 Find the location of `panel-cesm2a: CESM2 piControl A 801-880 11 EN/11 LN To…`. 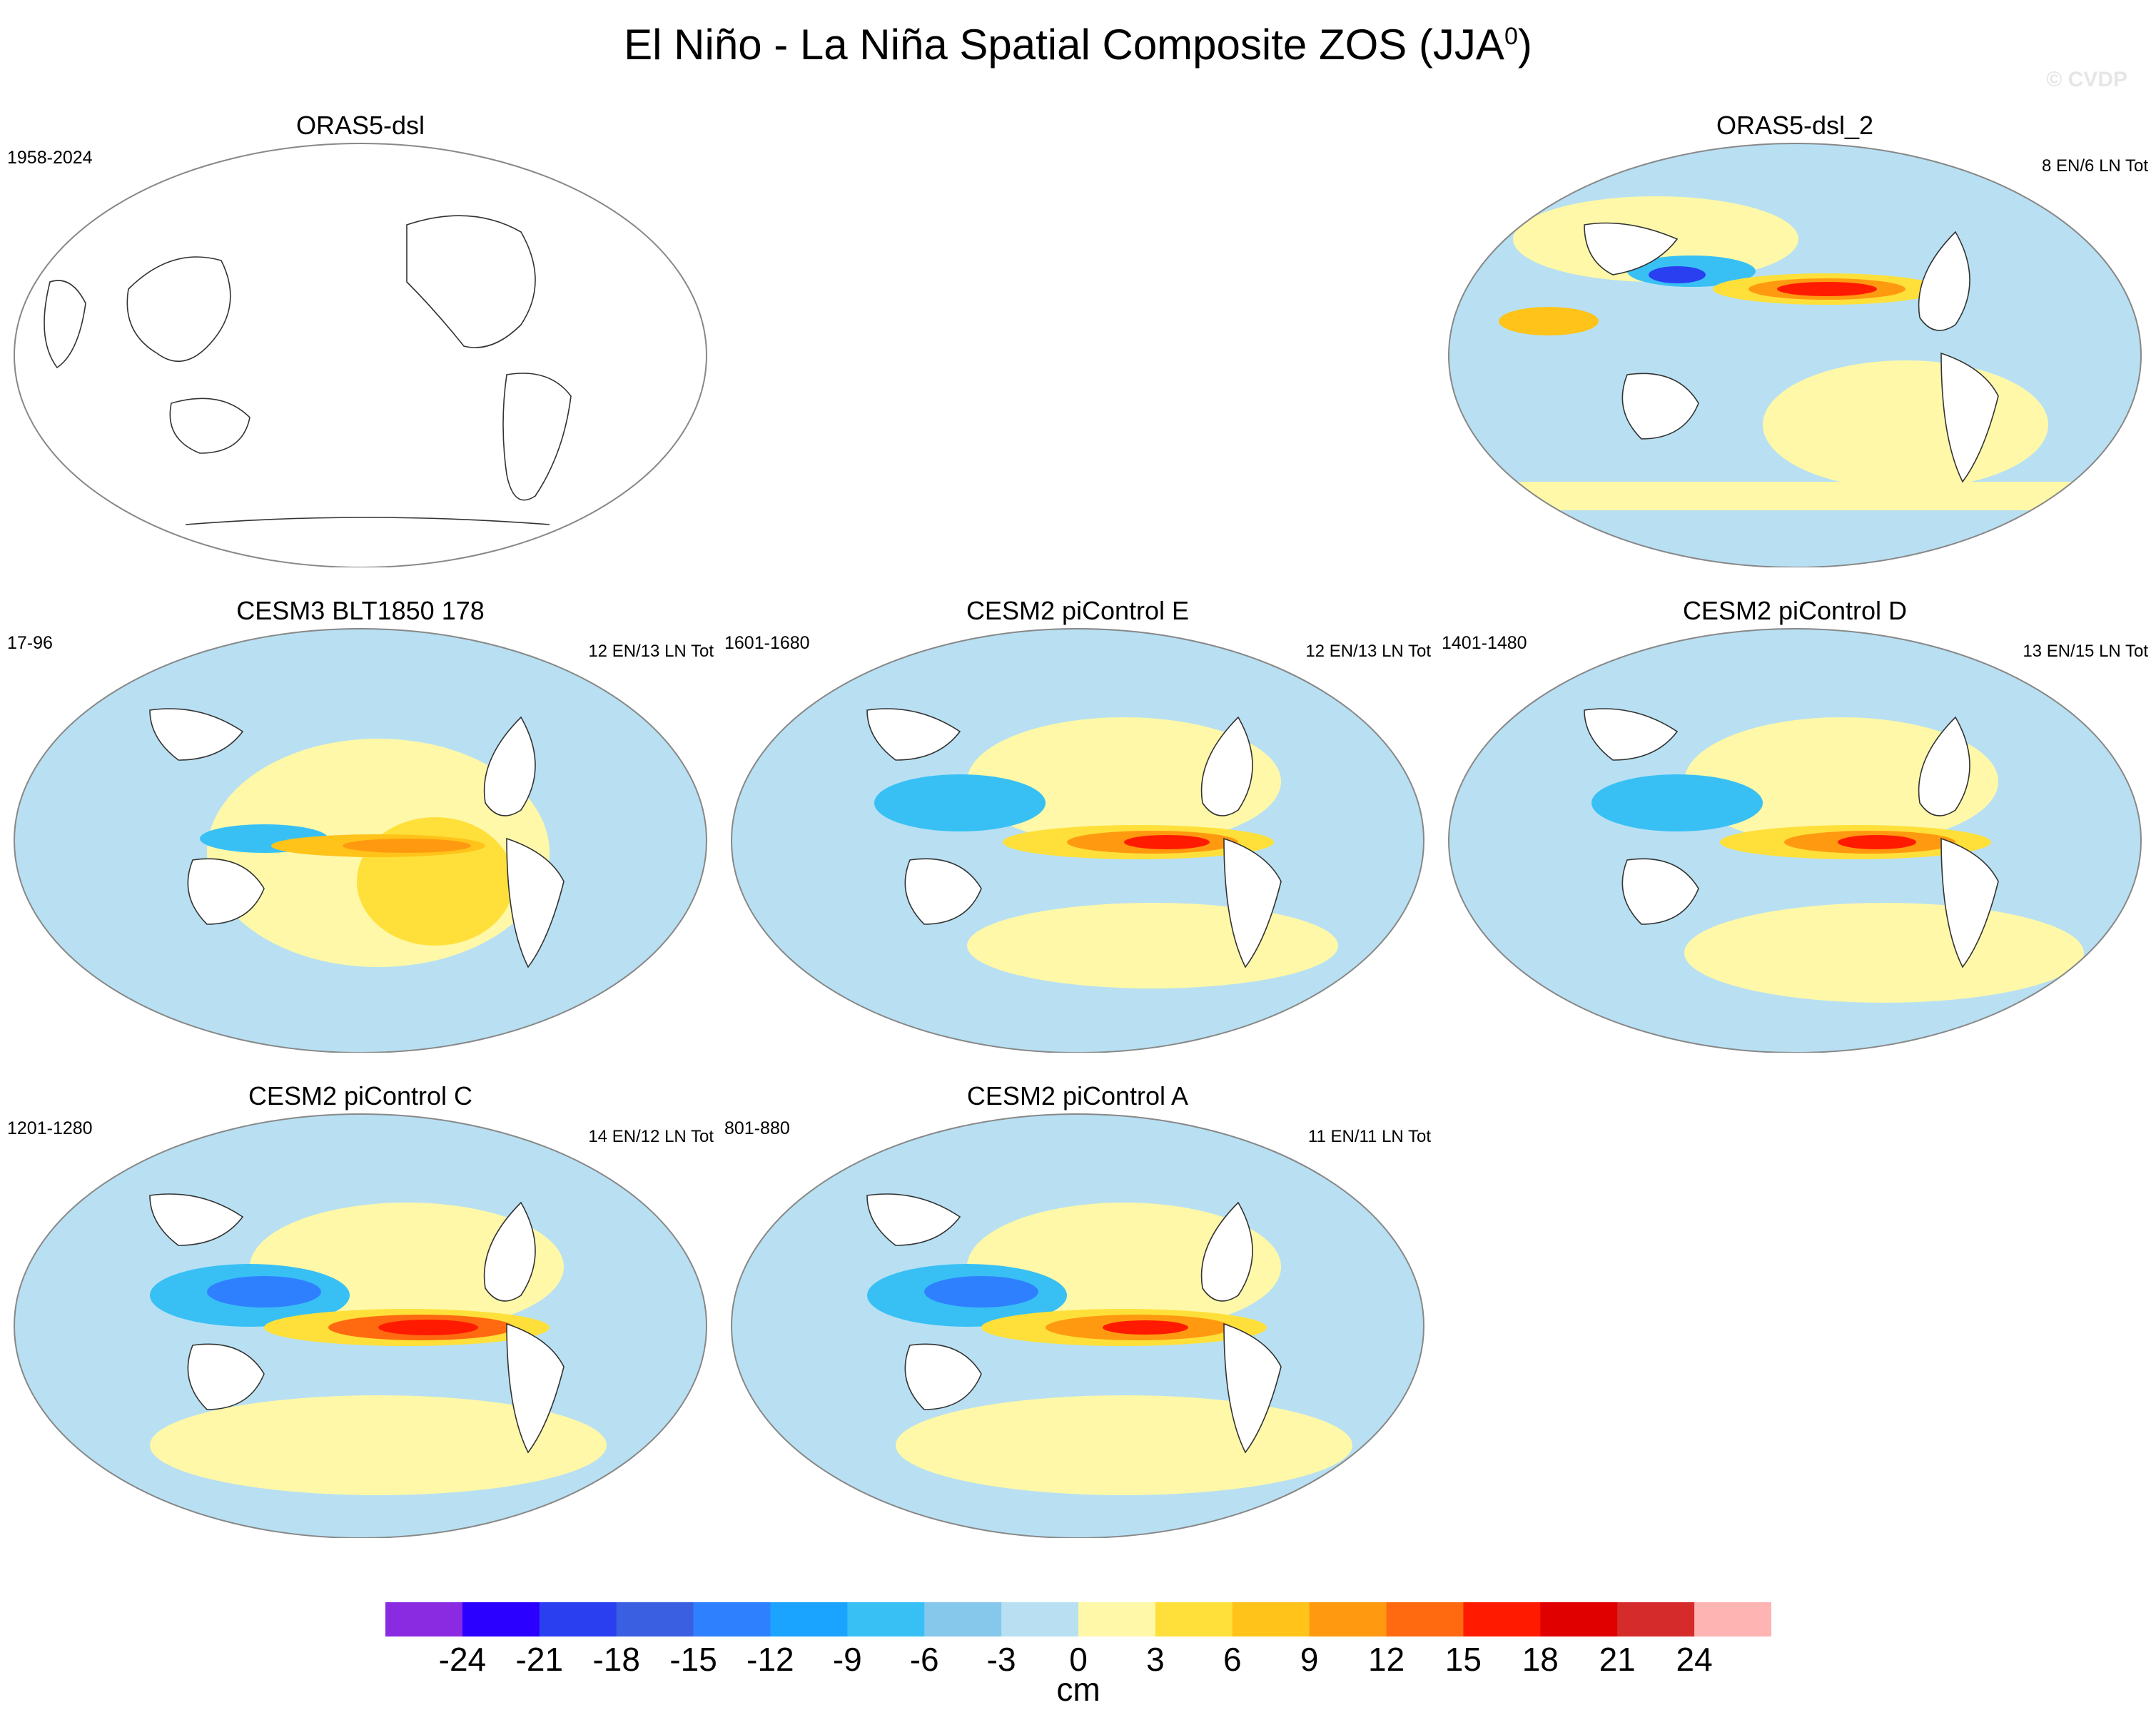

panel-cesm2a: CESM2 piControl A 801-880 11 EN/11 LN To… is located at coordinates (1077, 1309).